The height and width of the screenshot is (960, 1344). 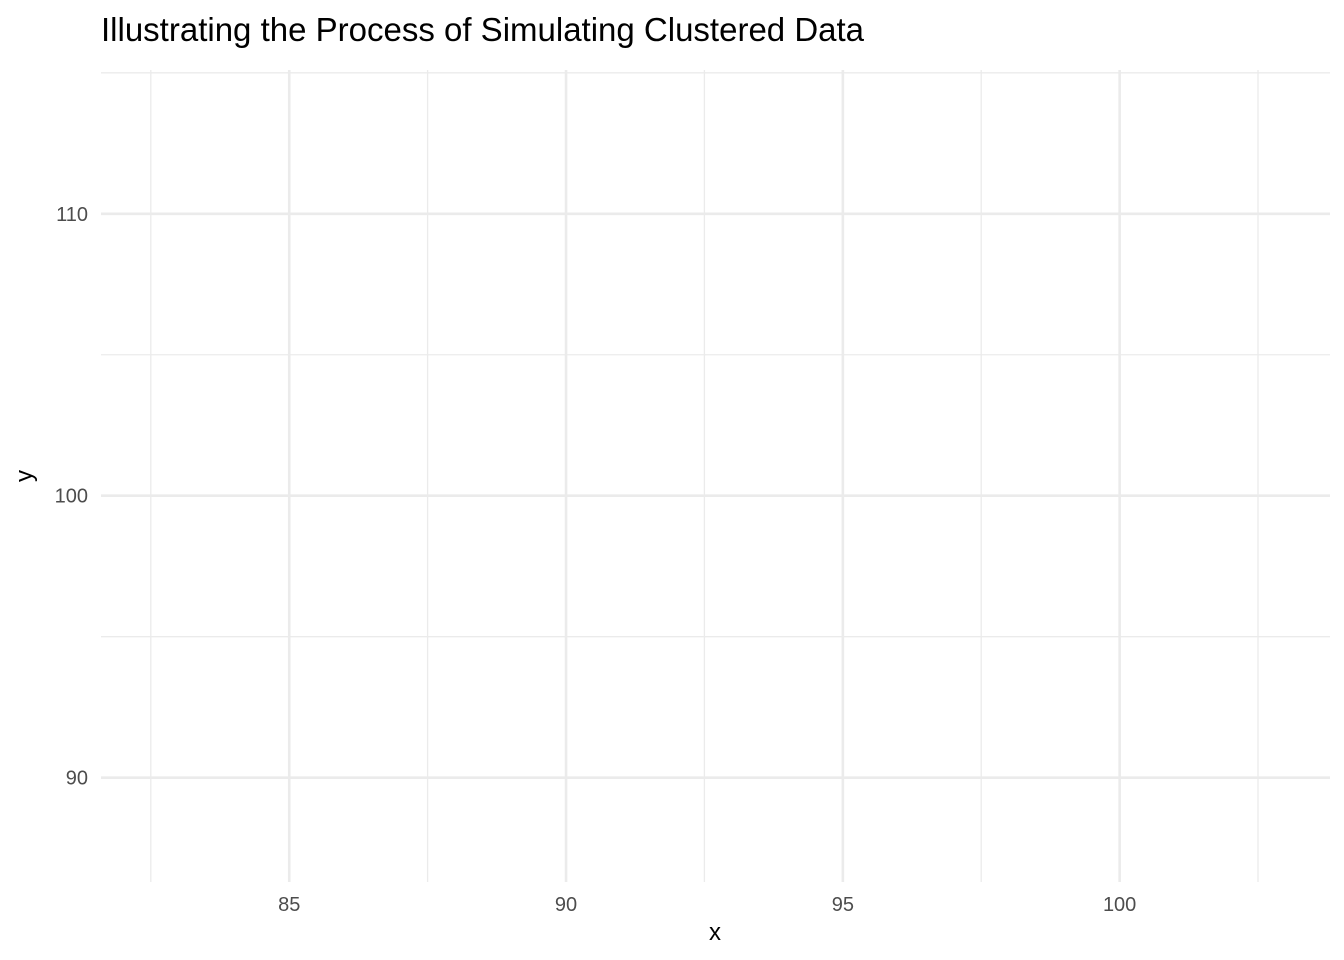 What do you see at coordinates (715, 932) in the screenshot?
I see `x-axis-label: x` at bounding box center [715, 932].